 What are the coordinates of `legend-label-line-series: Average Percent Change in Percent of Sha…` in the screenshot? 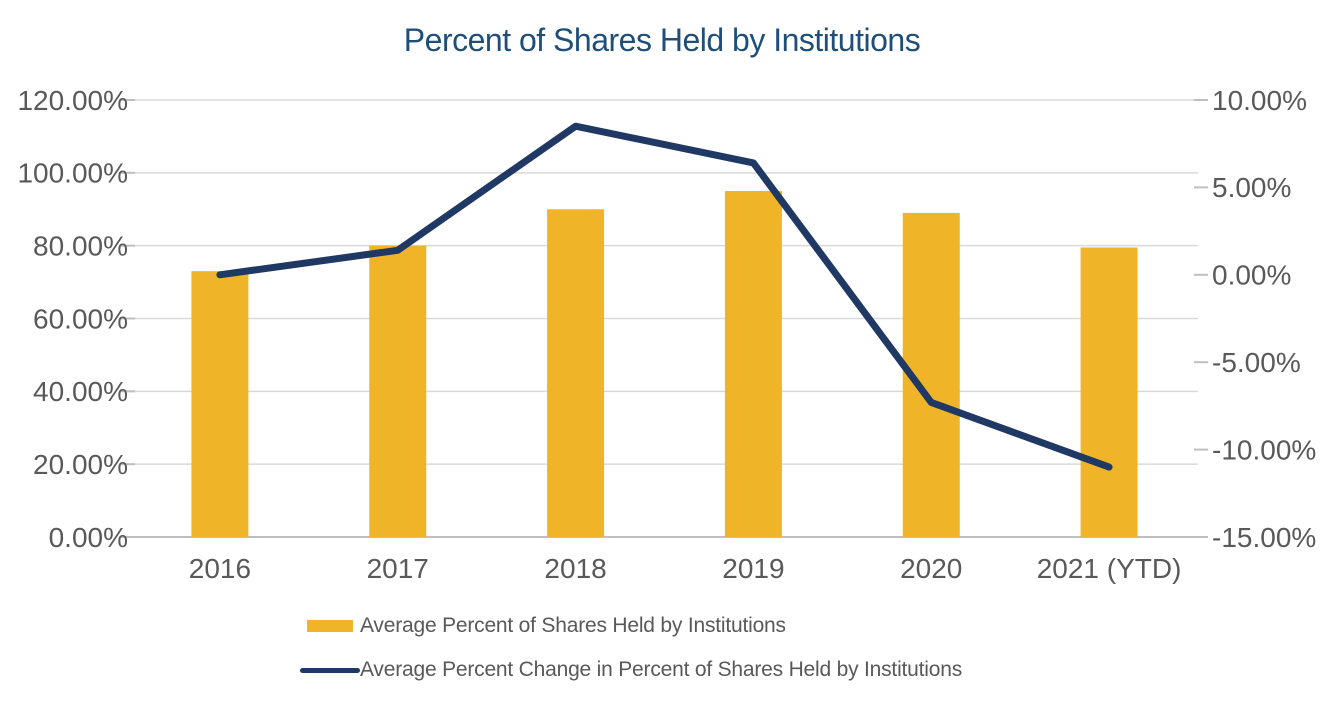 It's located at (661, 669).